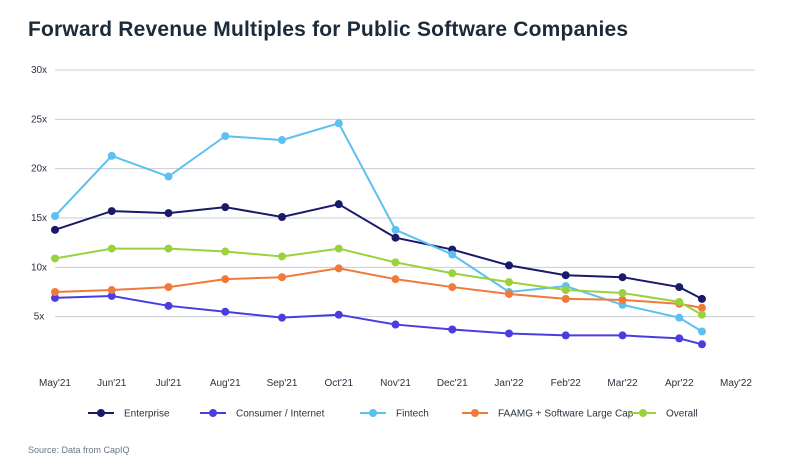 This screenshot has height=466, width=800. I want to click on legend-item: FAAMG + Software Large Cap, so click(548, 414).